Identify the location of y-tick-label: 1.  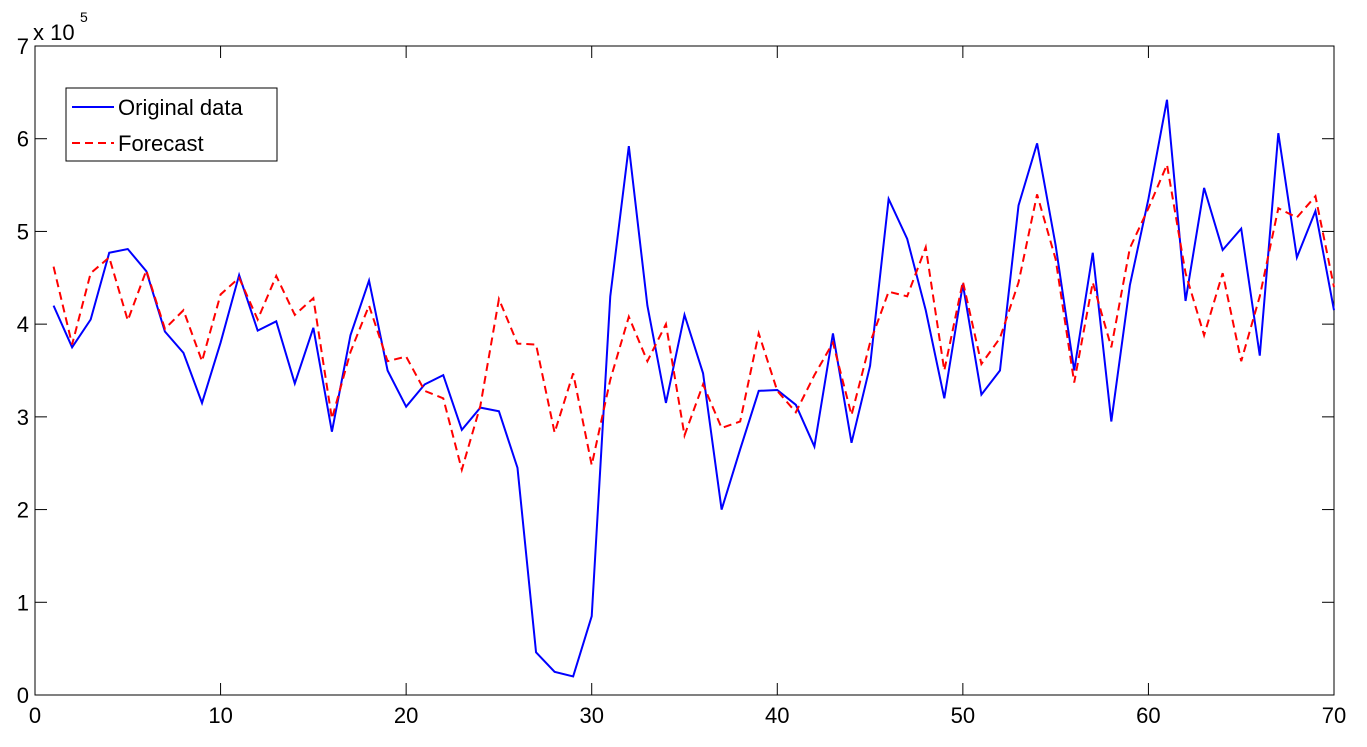
(23, 602).